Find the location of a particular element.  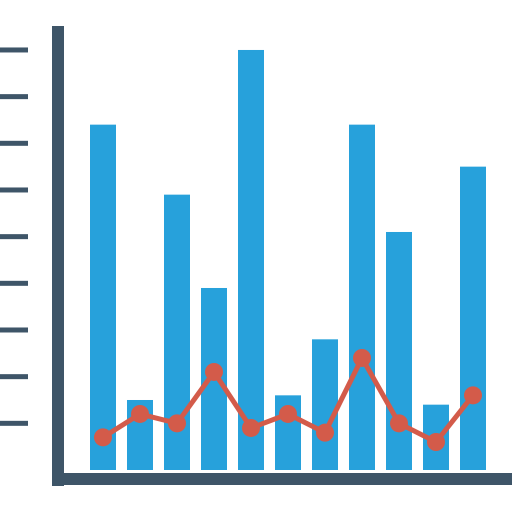

y-axis-ticks is located at coordinates (14, 236).